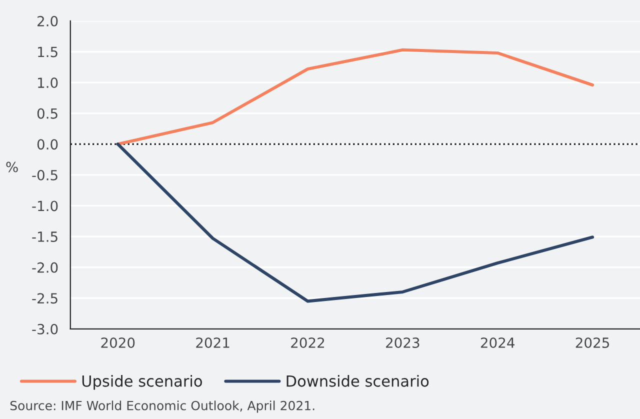 This screenshot has height=419, width=640. What do you see at coordinates (307, 342) in the screenshot?
I see `x-tick-label: 2022` at bounding box center [307, 342].